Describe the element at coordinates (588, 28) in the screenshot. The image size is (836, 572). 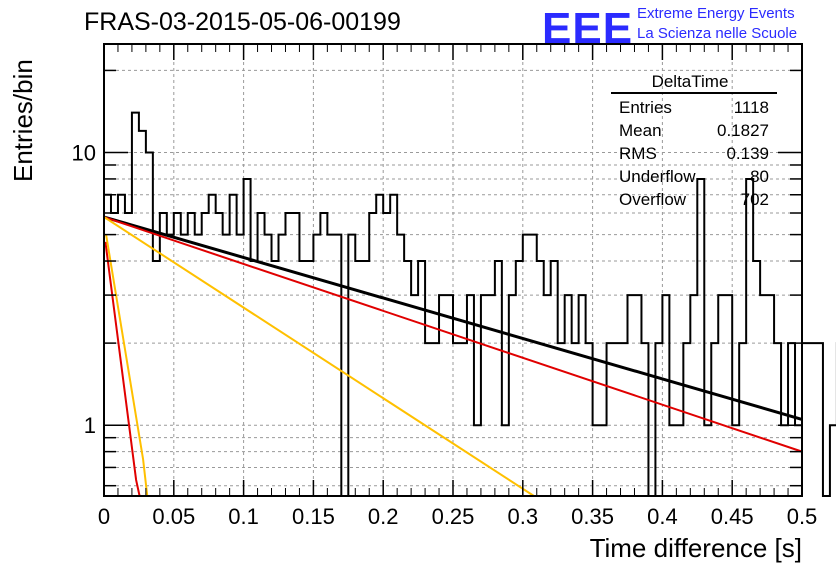
I see `eee-logo: EEE` at that location.